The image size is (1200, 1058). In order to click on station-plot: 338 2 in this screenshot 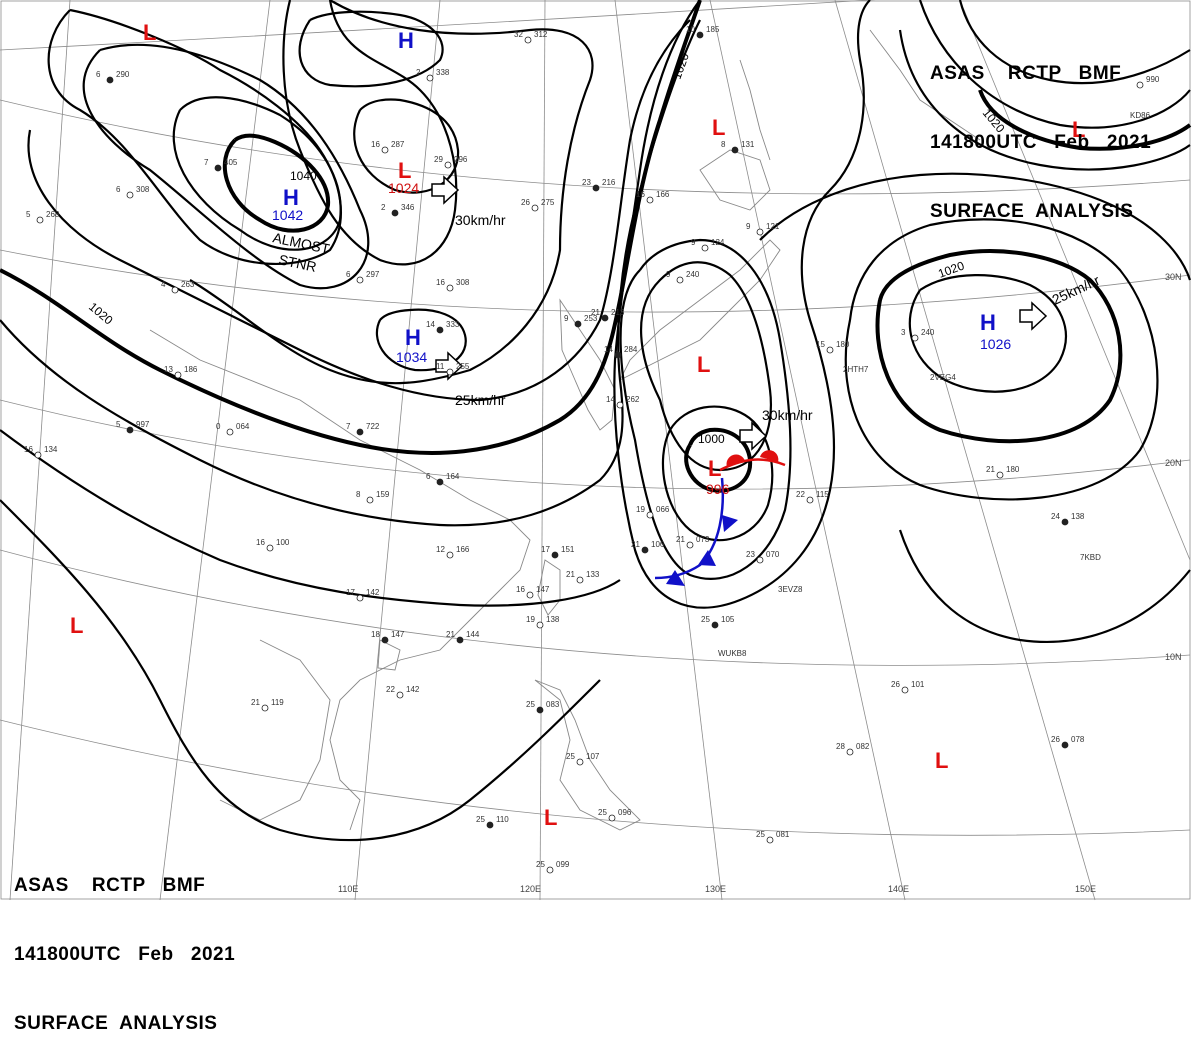, I will do `click(433, 75)`.